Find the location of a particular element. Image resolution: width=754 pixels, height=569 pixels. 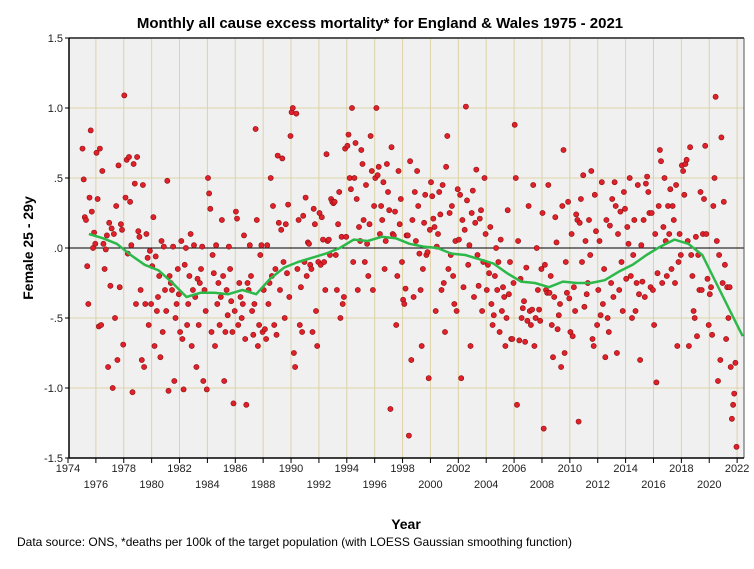

x-tick-label: 2012 is located at coordinates (597, 485).